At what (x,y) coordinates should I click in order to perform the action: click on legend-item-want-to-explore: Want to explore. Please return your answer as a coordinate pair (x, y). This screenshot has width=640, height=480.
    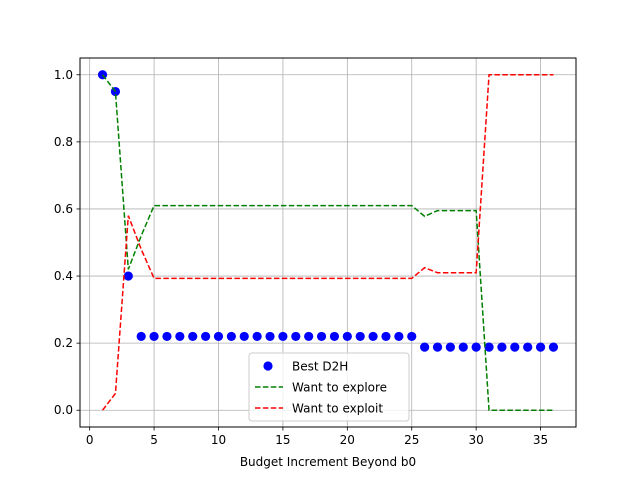
    Looking at the image, I should click on (321, 388).